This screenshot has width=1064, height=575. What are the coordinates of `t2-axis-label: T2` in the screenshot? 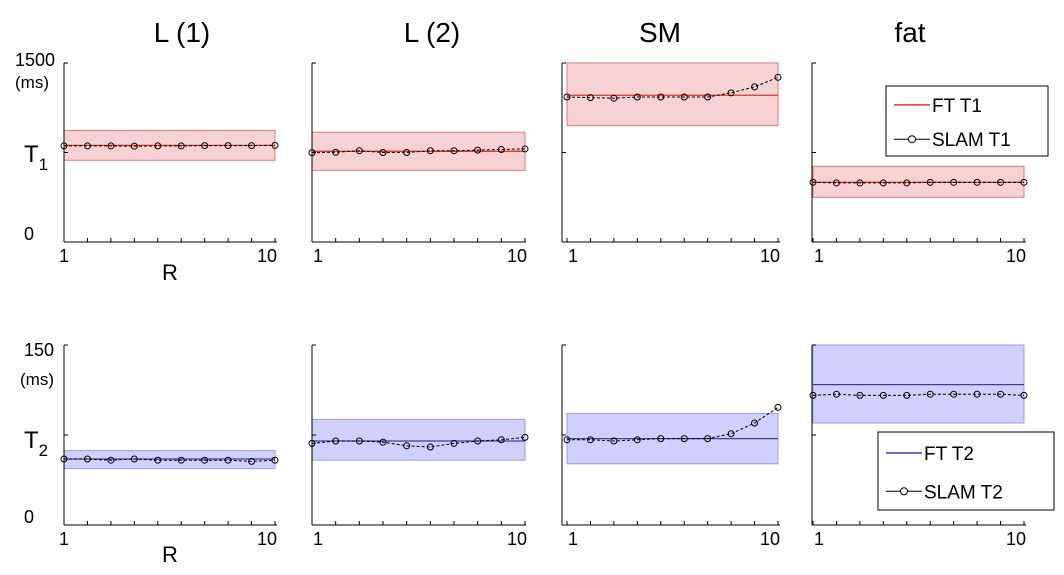 It's located at (36, 443).